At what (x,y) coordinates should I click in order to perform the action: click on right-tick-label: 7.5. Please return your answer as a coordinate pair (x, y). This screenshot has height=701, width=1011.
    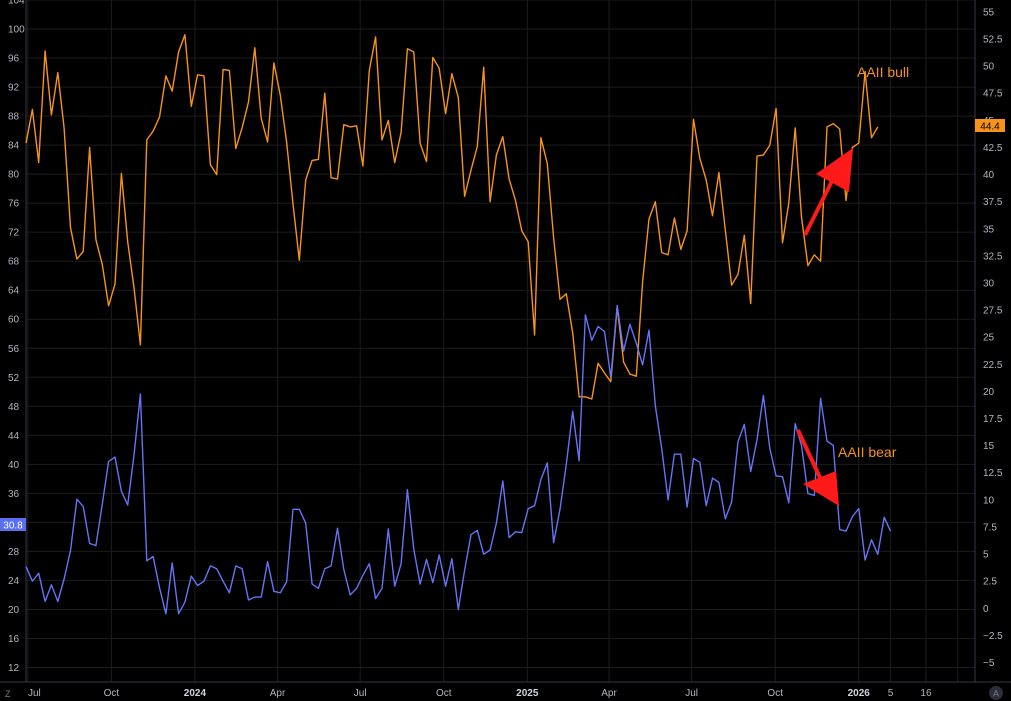
    Looking at the image, I should click on (990, 527).